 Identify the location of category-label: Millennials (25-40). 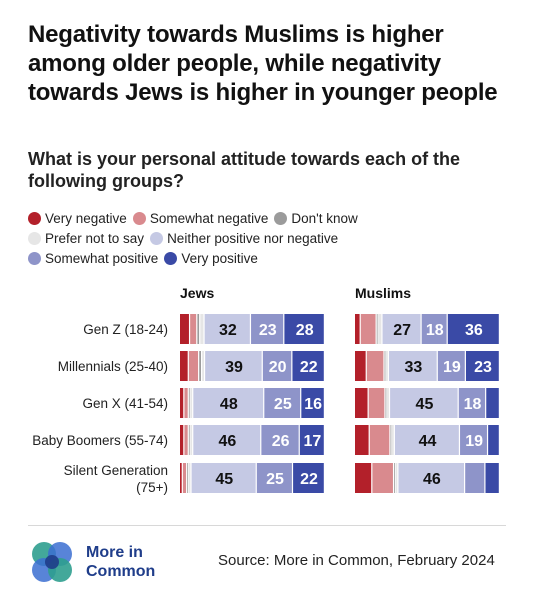
(113, 366).